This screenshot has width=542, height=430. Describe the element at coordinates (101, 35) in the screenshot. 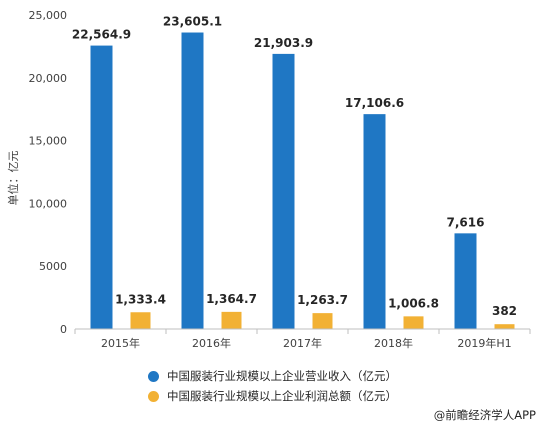

I see `data-label-revenue: 22,564.9` at that location.